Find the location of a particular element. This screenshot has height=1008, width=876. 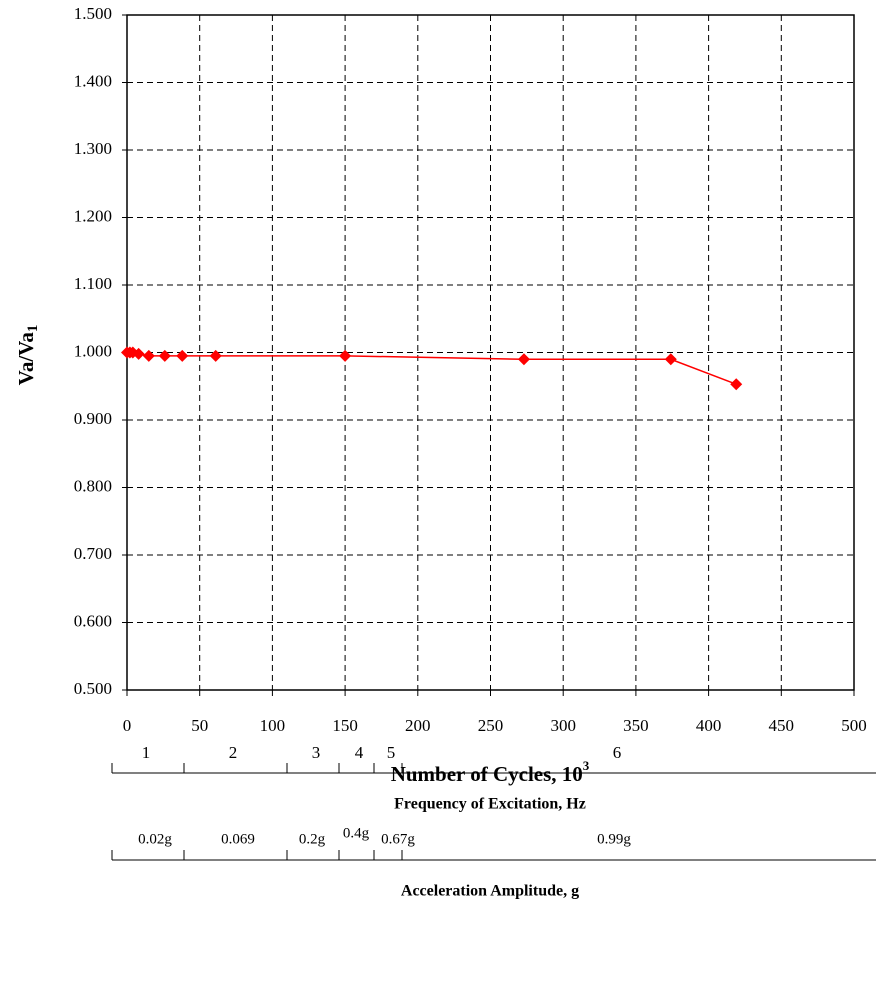

x-axis-title-sup: 3 is located at coordinates (586, 765).